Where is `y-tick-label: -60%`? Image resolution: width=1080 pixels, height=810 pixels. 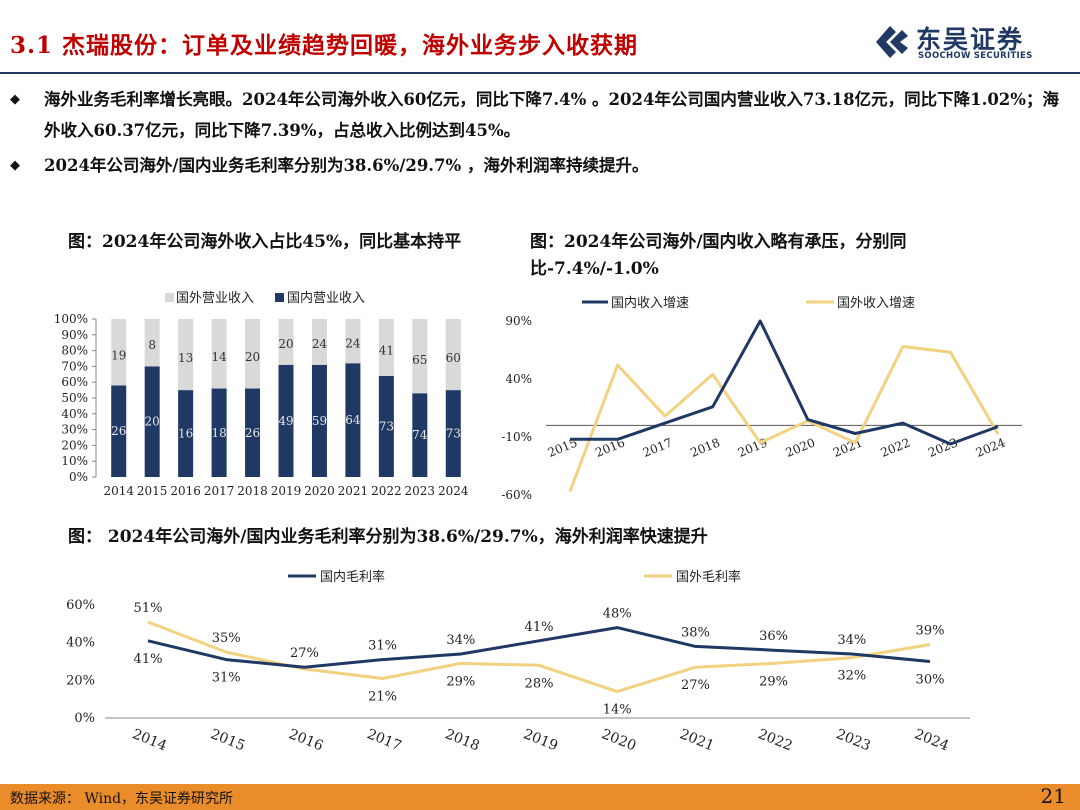
y-tick-label: -60% is located at coordinates (516, 495).